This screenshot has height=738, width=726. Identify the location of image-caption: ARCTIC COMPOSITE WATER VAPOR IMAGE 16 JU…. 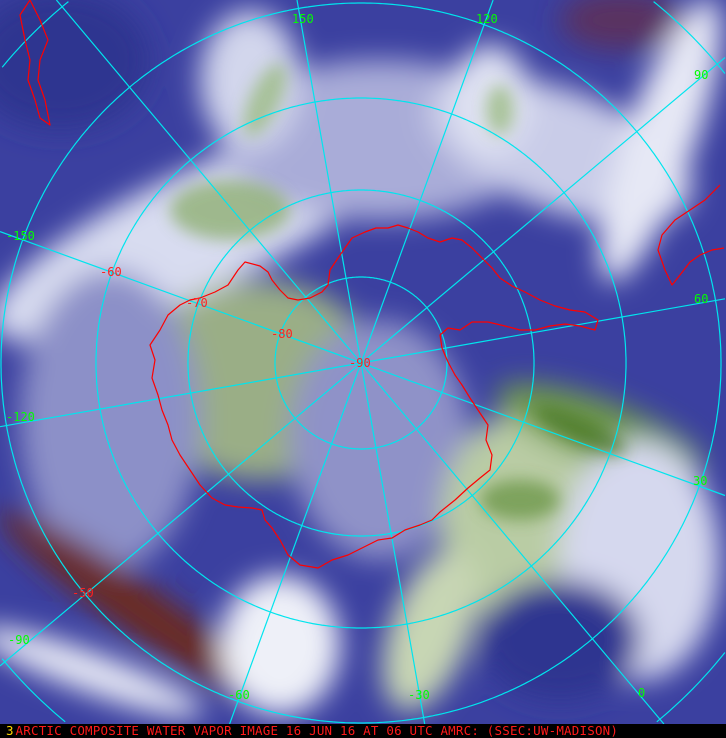
(317, 730).